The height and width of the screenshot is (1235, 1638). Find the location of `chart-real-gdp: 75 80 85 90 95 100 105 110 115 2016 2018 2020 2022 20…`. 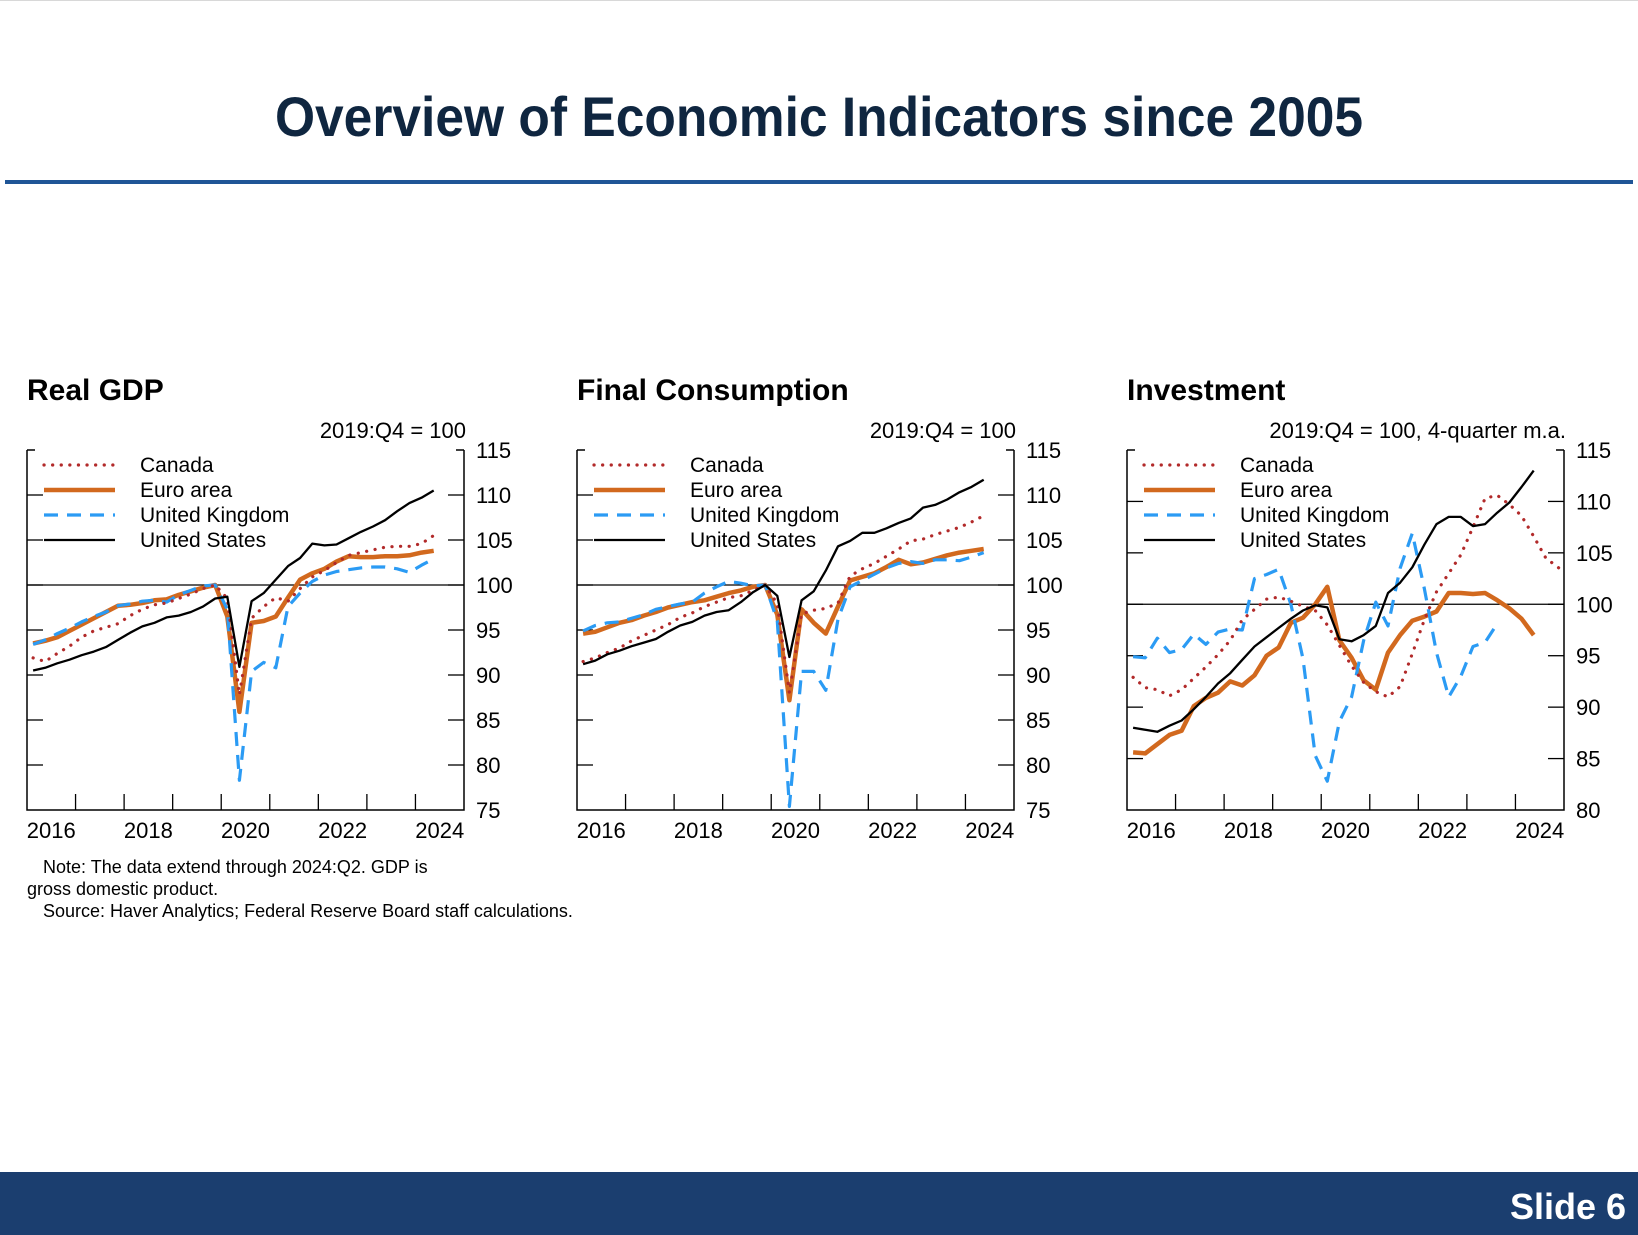

chart-real-gdp: 75 80 85 90 95 100 105 110 115 2016 2018 2020 2022 20… is located at coordinates (269, 630).